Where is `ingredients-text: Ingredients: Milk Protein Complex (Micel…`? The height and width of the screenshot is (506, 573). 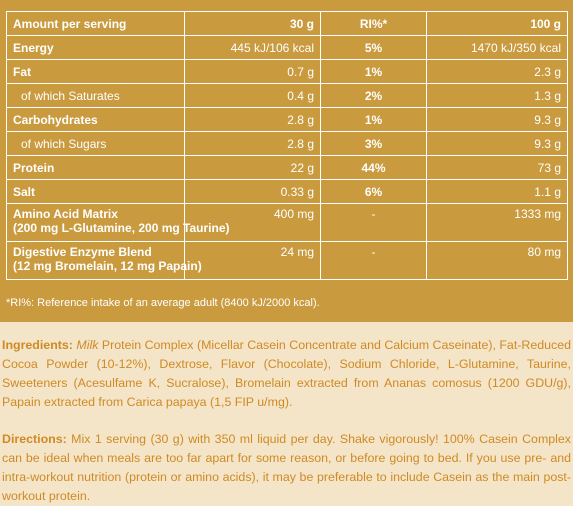 ingredients-text: Ingredients: Milk Protein Complex (Micel… is located at coordinates (286, 374).